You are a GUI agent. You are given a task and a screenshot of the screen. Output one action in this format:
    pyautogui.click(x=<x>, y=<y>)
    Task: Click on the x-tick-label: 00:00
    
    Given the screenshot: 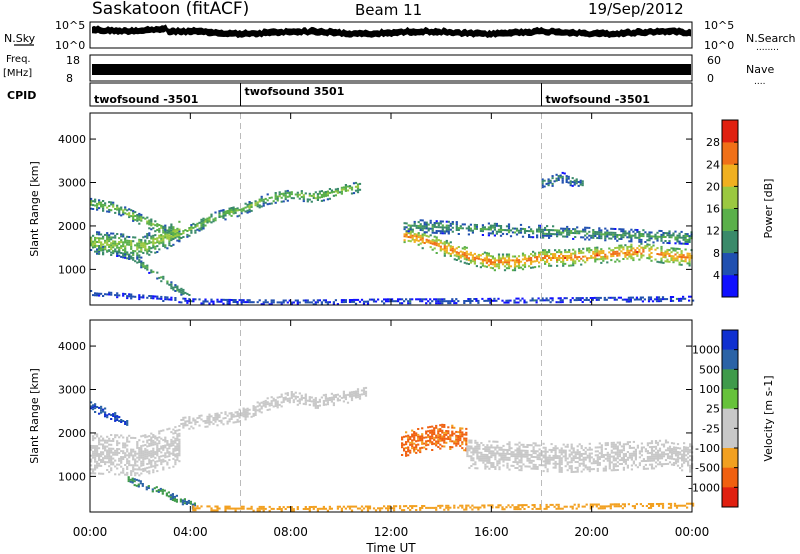 What is the action you would take?
    pyautogui.click(x=692, y=532)
    